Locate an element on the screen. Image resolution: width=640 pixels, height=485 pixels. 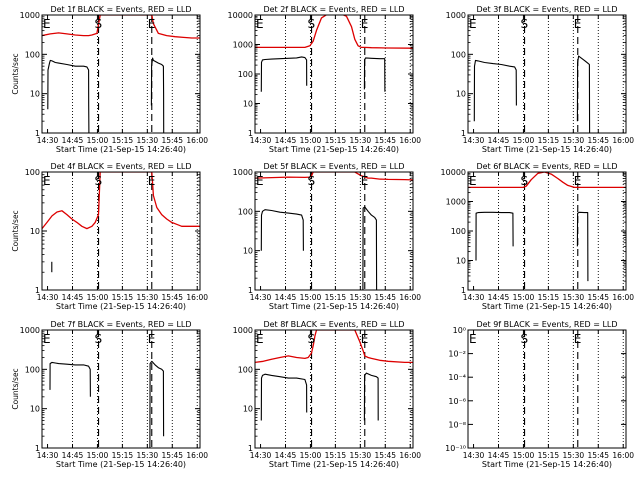
panel-title: Det 3f BLACK = Events, RED = LLD is located at coordinates (546, 9).